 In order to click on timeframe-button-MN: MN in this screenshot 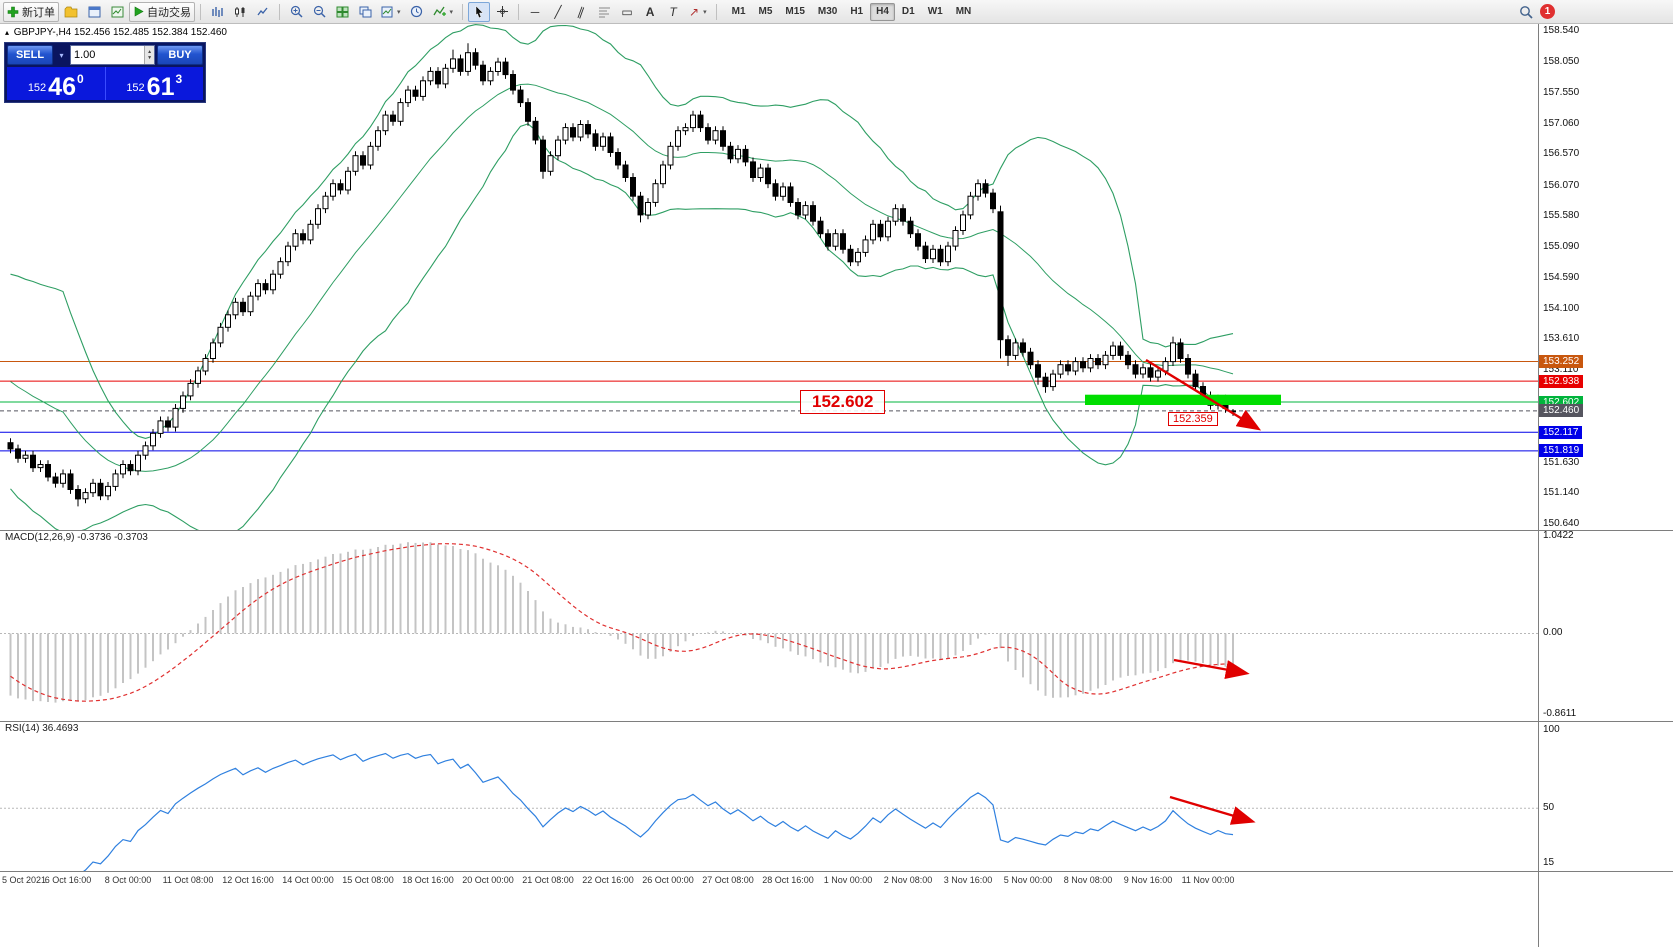, I will do `click(963, 11)`.